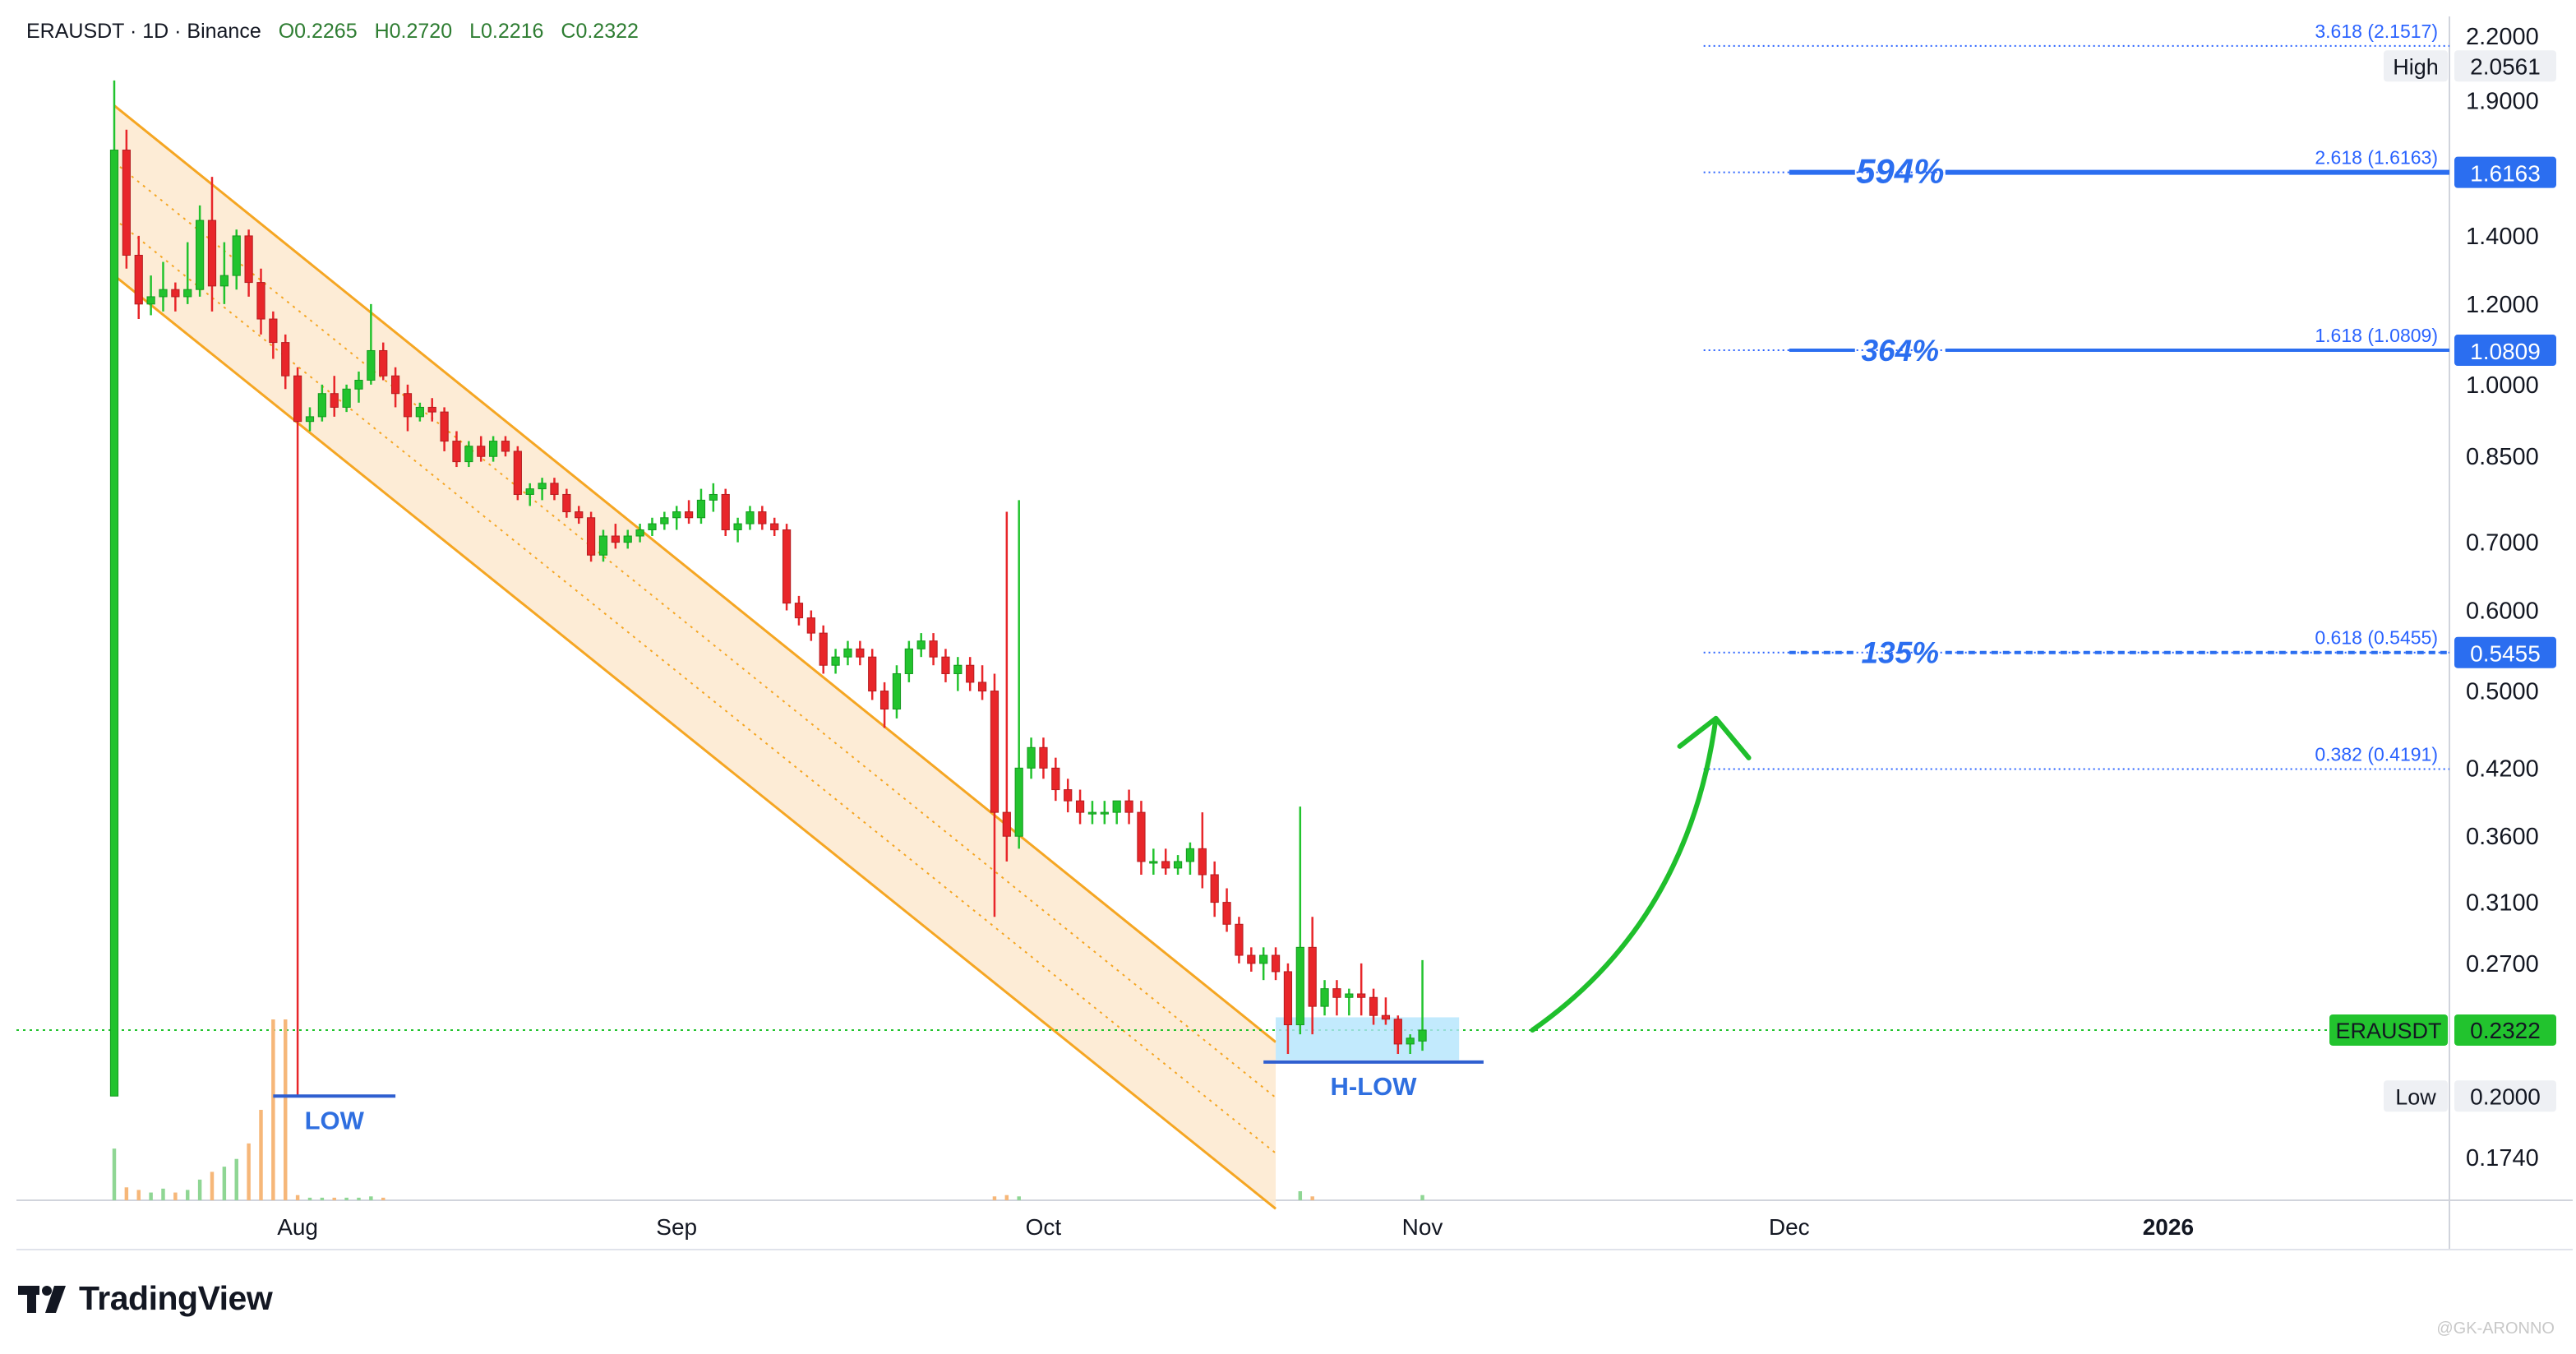 This screenshot has width=2576, height=1354. What do you see at coordinates (2377, 158) in the screenshot?
I see `fib-level-label: 2.618 (1.6163)` at bounding box center [2377, 158].